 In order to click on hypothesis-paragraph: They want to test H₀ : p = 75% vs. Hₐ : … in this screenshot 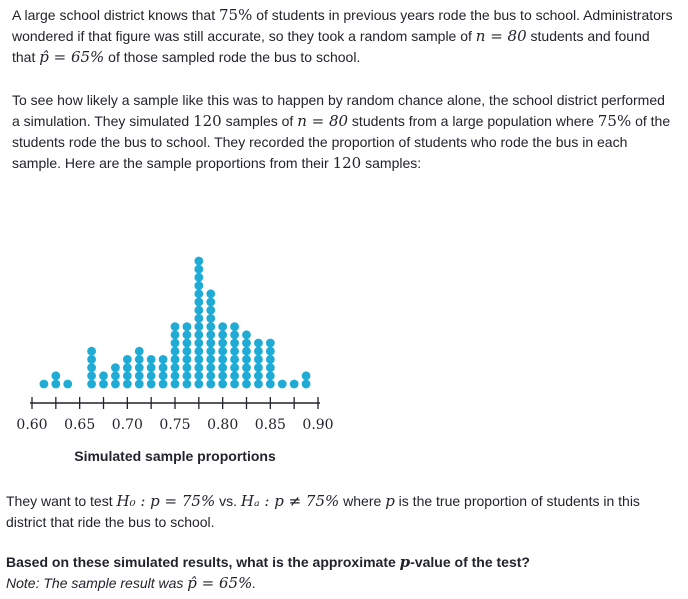, I will do `click(323, 511)`.